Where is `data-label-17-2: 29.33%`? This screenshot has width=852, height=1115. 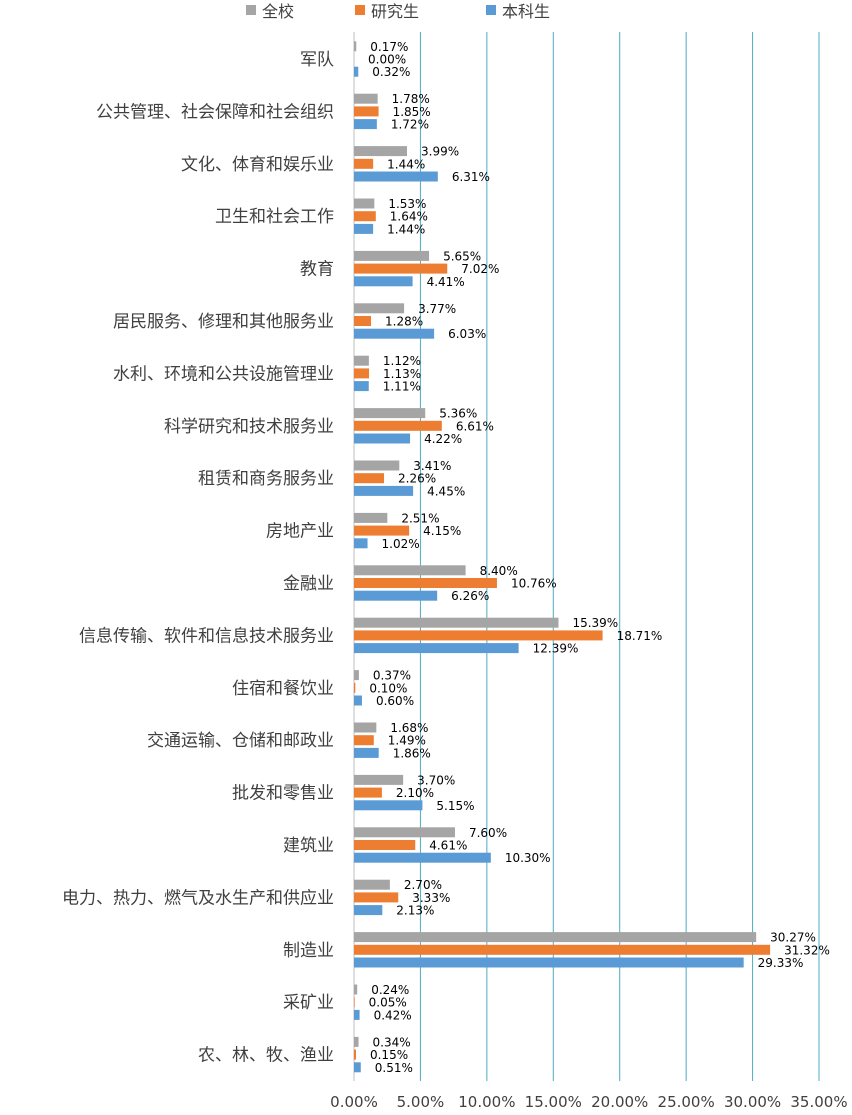 data-label-17-2: 29.33% is located at coordinates (781, 963).